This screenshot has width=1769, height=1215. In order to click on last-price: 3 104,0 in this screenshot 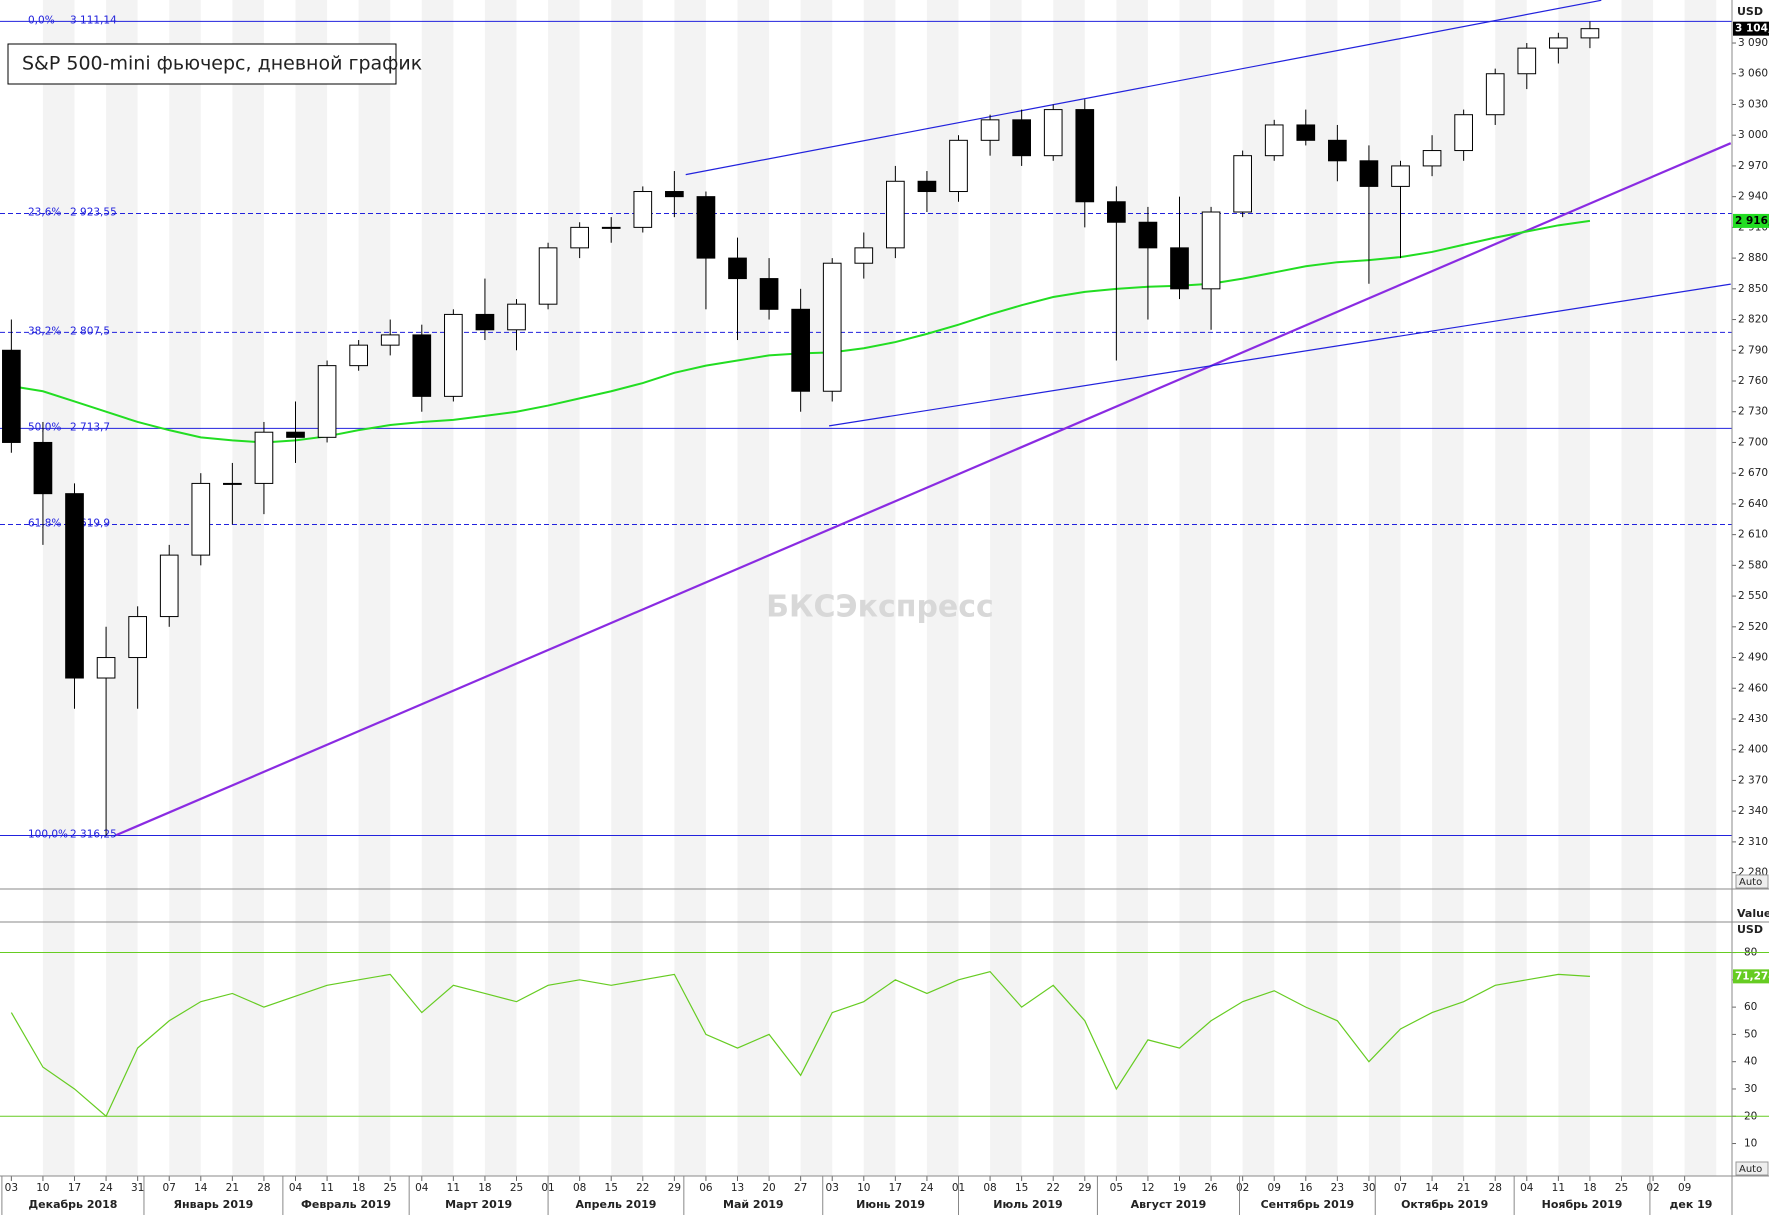, I will do `click(1752, 29)`.